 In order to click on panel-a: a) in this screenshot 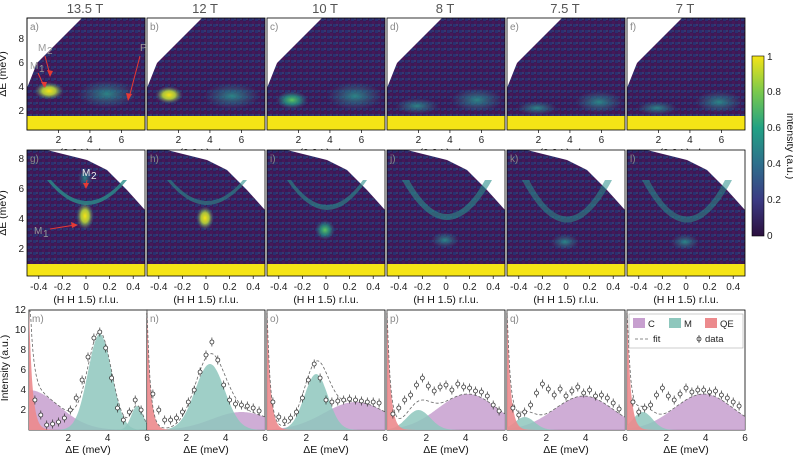, I will do `click(86, 74)`.